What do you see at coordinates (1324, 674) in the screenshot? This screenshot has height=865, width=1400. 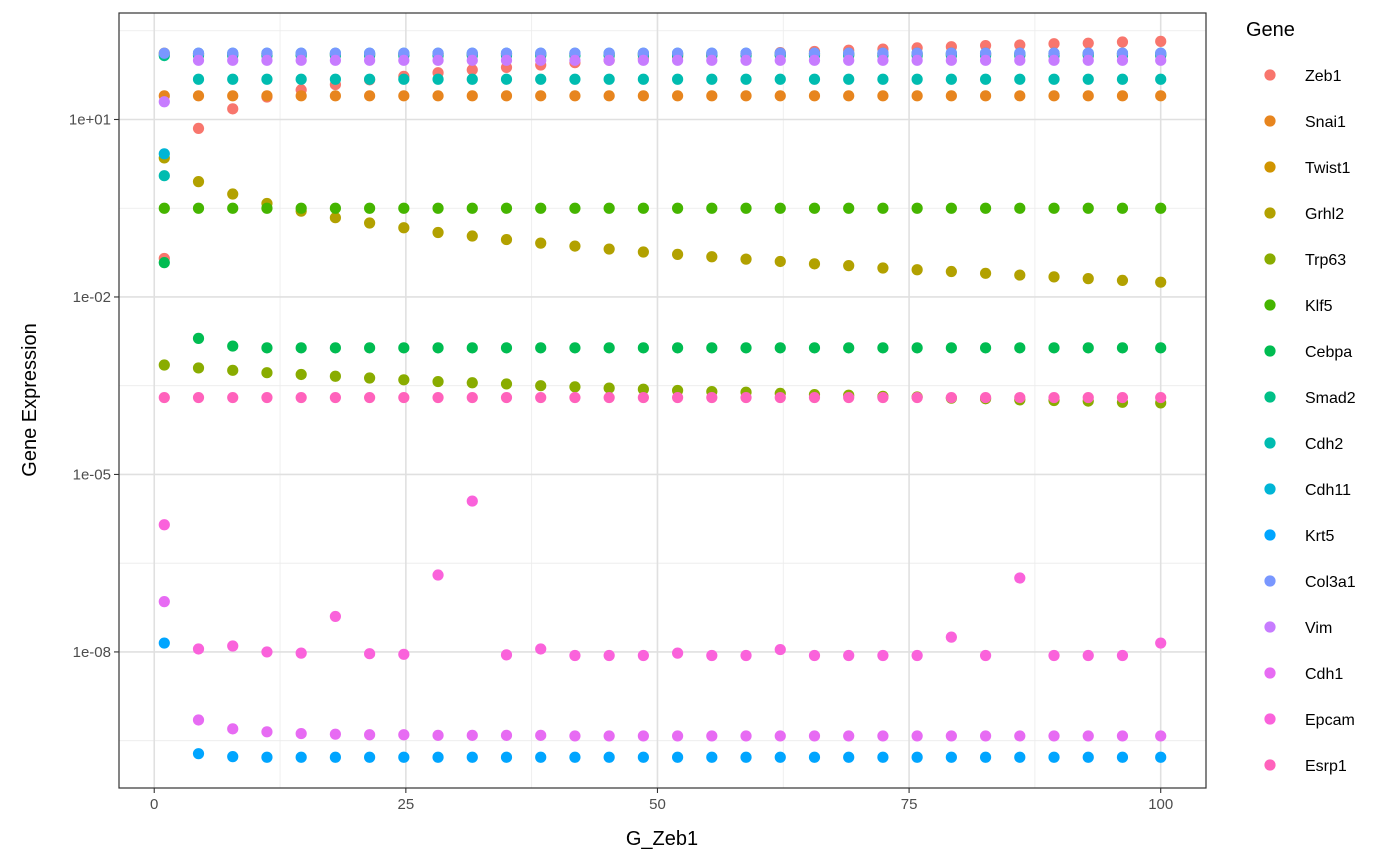 I see `legend-label: Cdh1` at bounding box center [1324, 674].